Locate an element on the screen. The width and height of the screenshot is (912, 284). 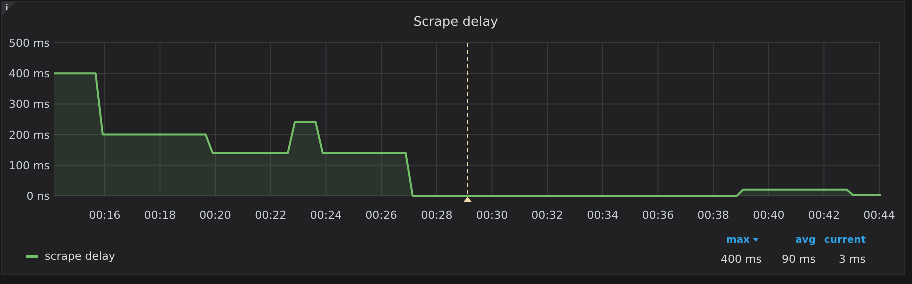
y-tick-label: 400 ms is located at coordinates (29, 74).